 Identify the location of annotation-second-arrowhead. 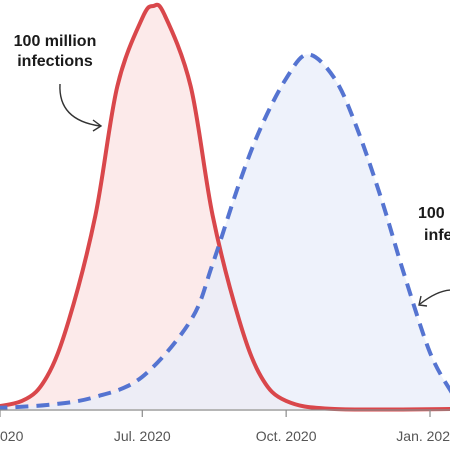
(423, 301).